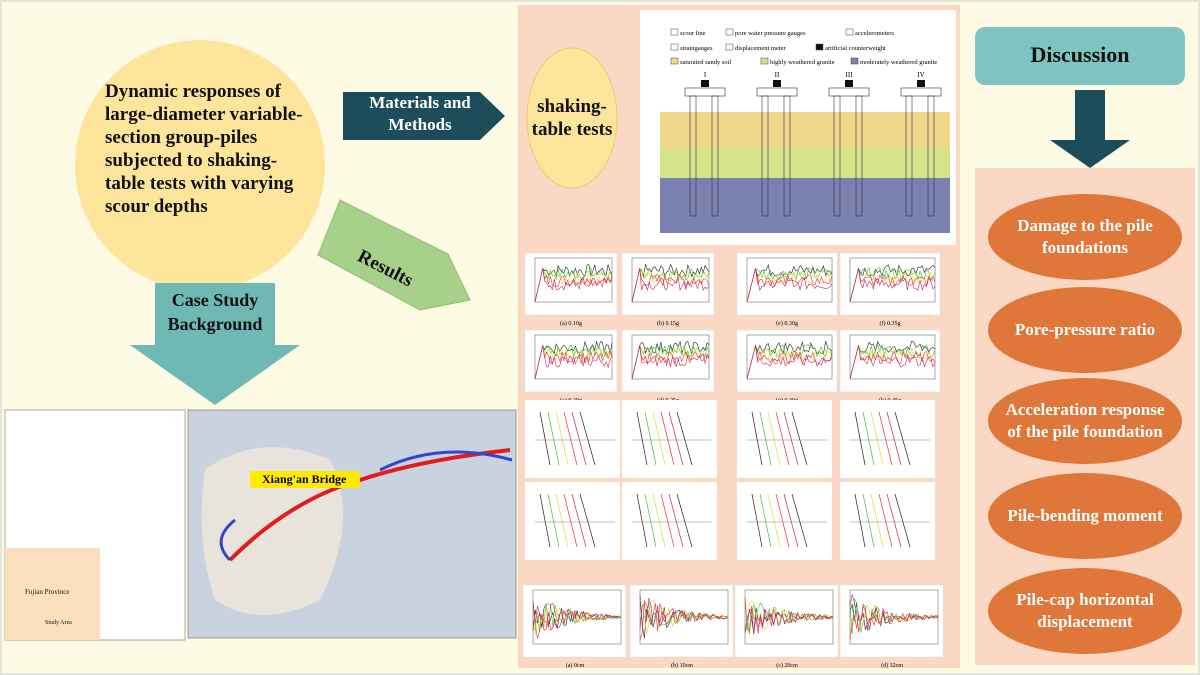 The height and width of the screenshot is (675, 1200). What do you see at coordinates (571, 323) in the screenshot?
I see `pore-caption: (a) 0.10g` at bounding box center [571, 323].